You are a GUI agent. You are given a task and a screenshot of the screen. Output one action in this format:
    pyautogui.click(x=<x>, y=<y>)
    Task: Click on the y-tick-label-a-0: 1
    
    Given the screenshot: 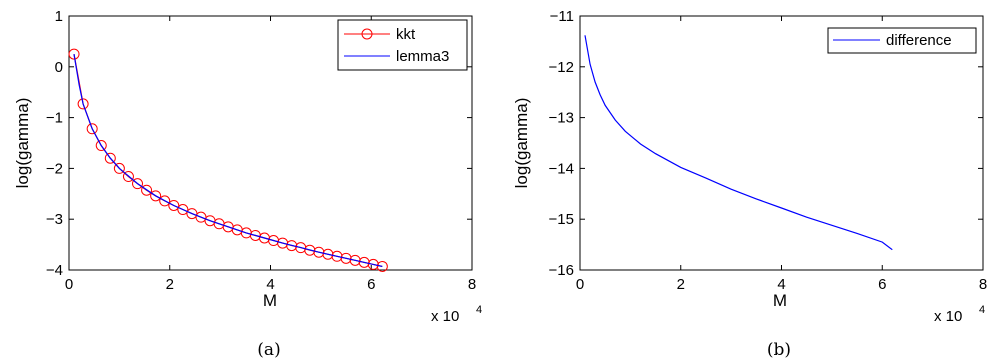 What is the action you would take?
    pyautogui.click(x=59, y=16)
    